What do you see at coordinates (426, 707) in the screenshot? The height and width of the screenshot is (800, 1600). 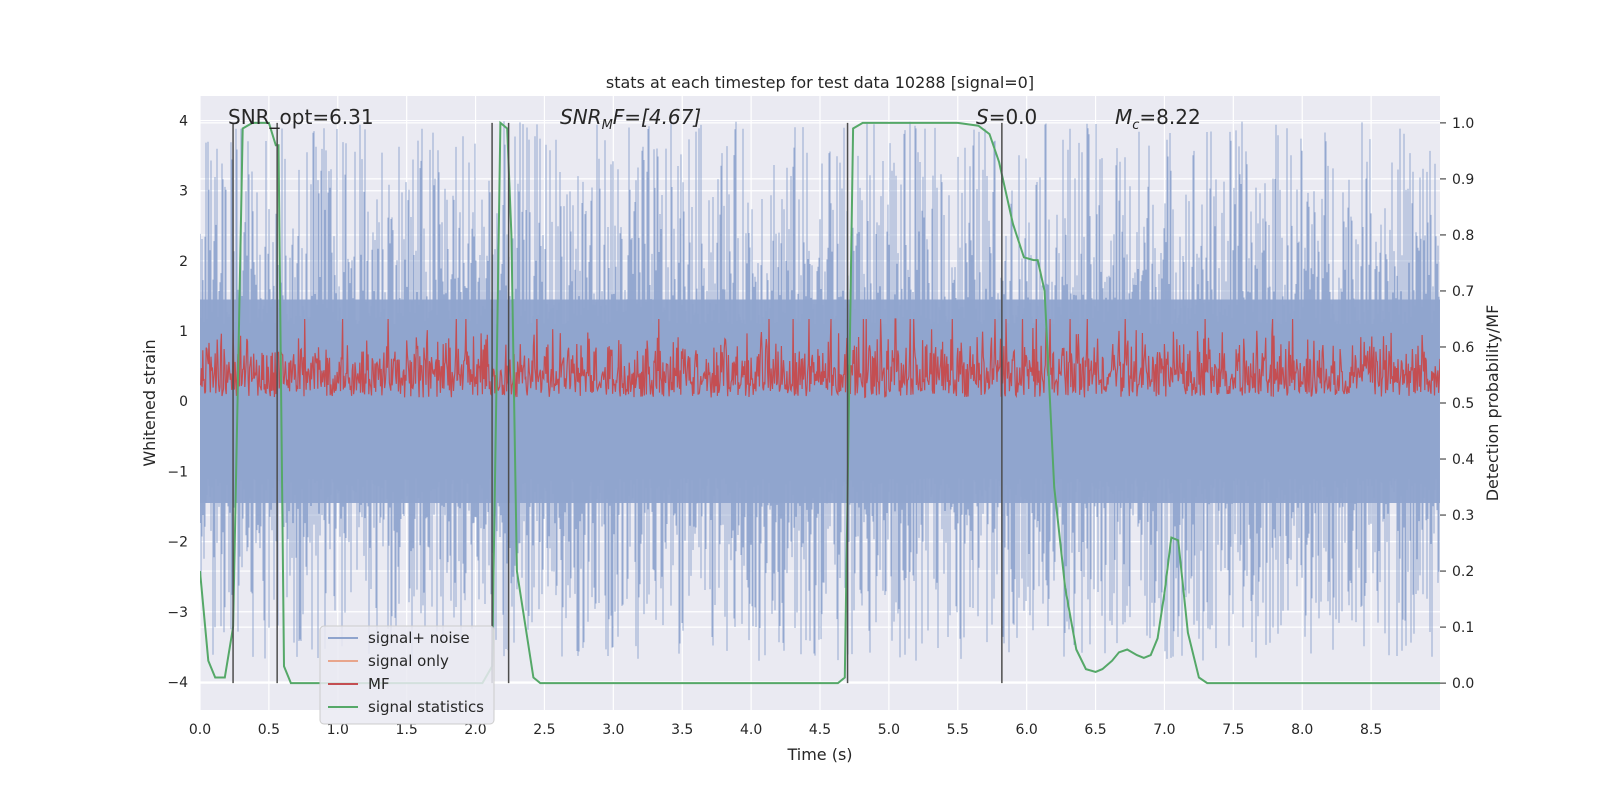 I see `legend-label-stats: signal statistics` at bounding box center [426, 707].